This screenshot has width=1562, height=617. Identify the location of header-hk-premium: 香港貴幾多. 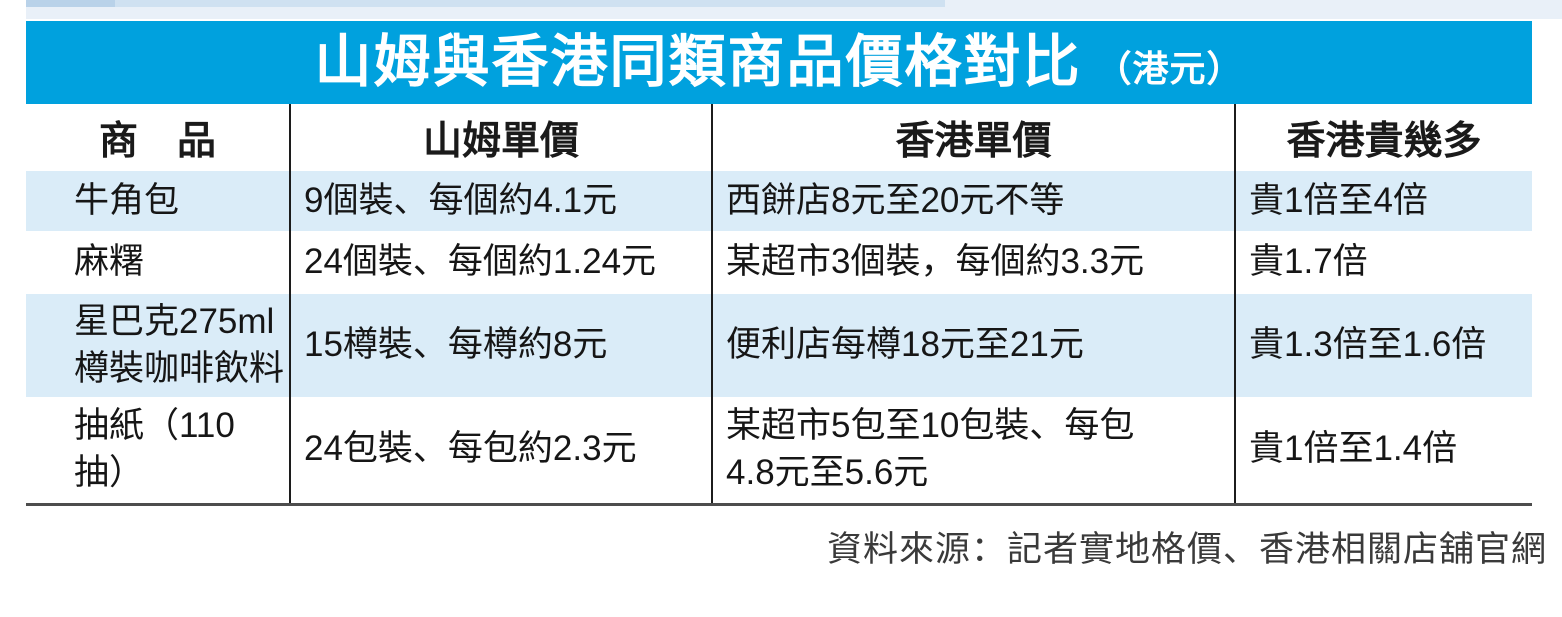
(1383, 137).